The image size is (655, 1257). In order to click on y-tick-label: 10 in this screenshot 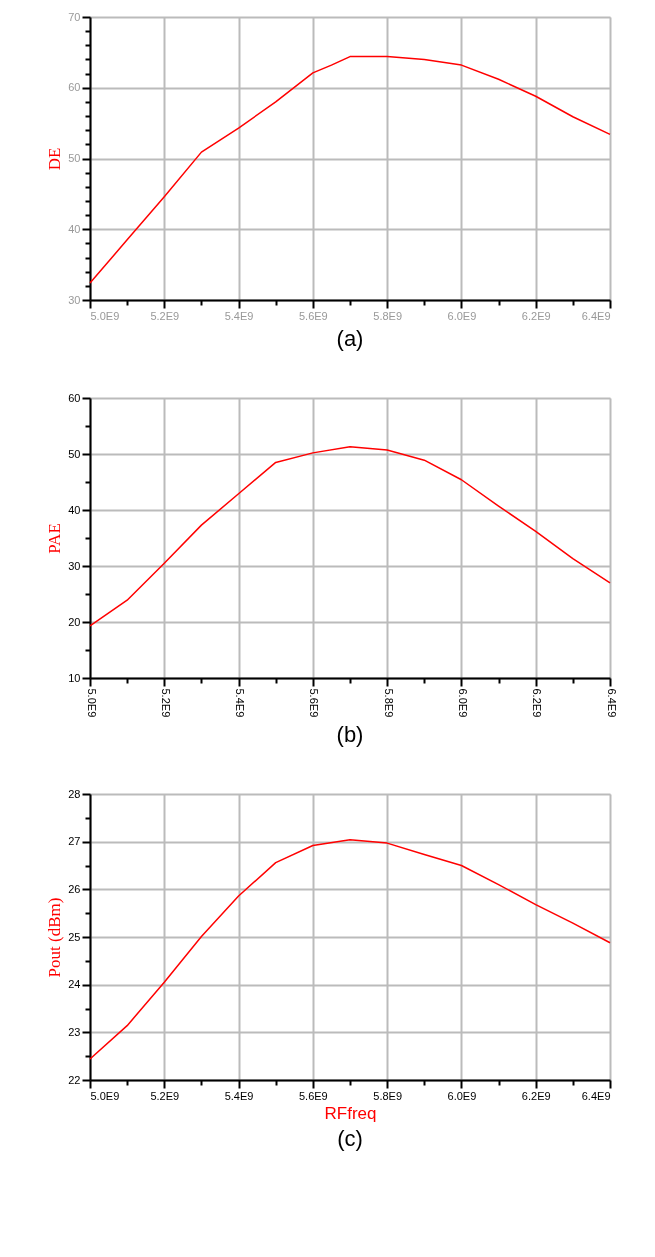, I will do `click(74, 677)`.